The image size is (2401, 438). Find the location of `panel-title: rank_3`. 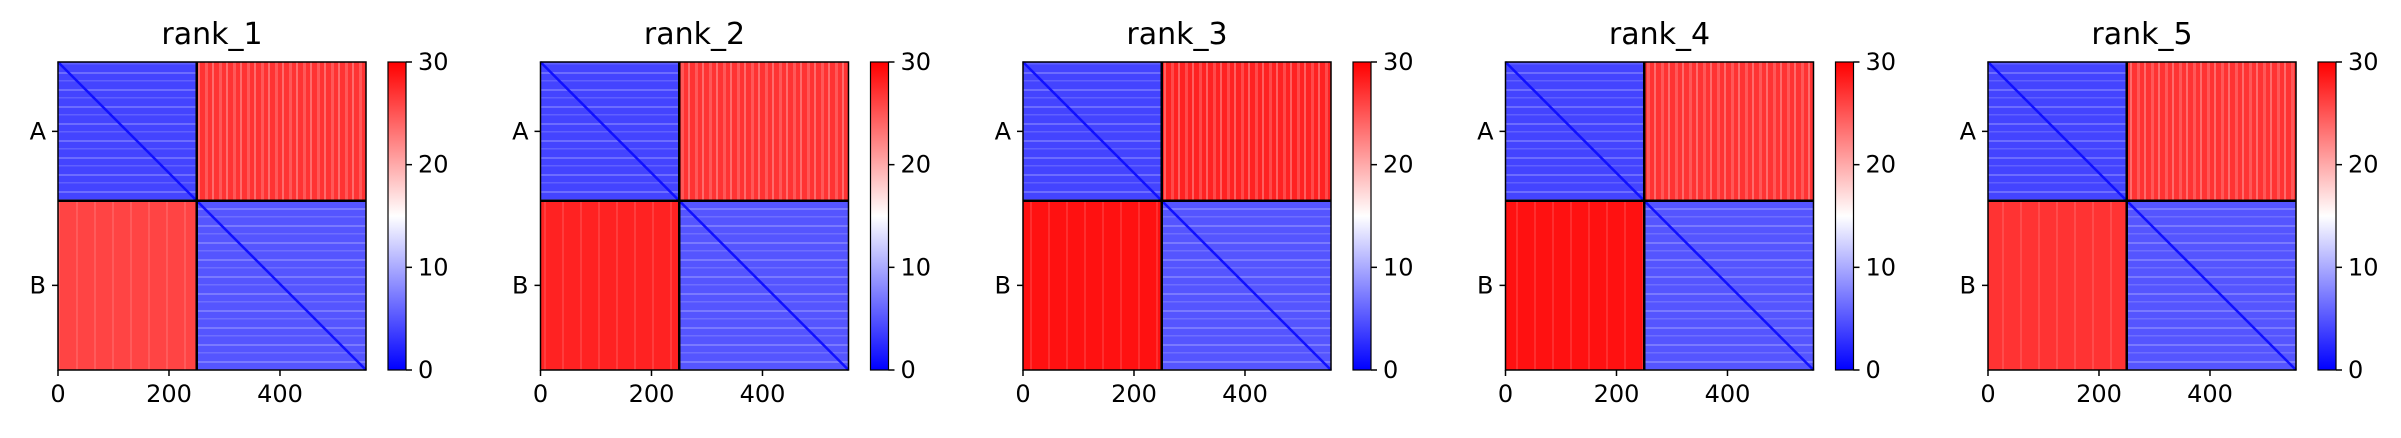

panel-title: rank_3 is located at coordinates (1176, 34).